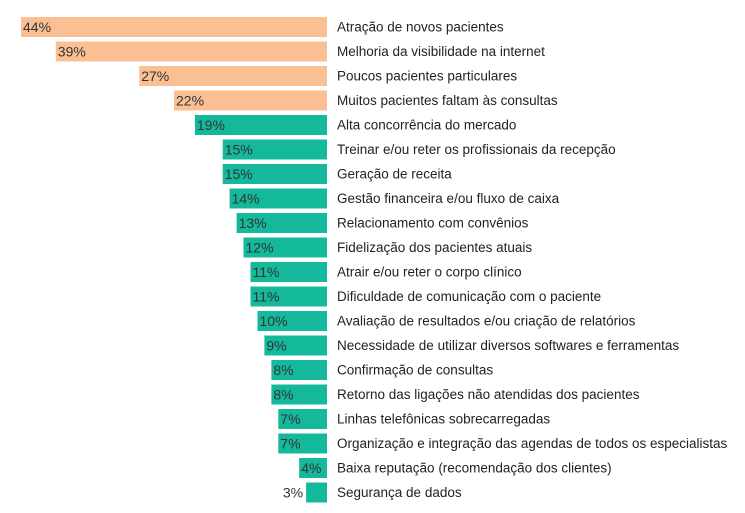 This screenshot has width=745, height=513. I want to click on bar-value-label: 10%, so click(274, 321).